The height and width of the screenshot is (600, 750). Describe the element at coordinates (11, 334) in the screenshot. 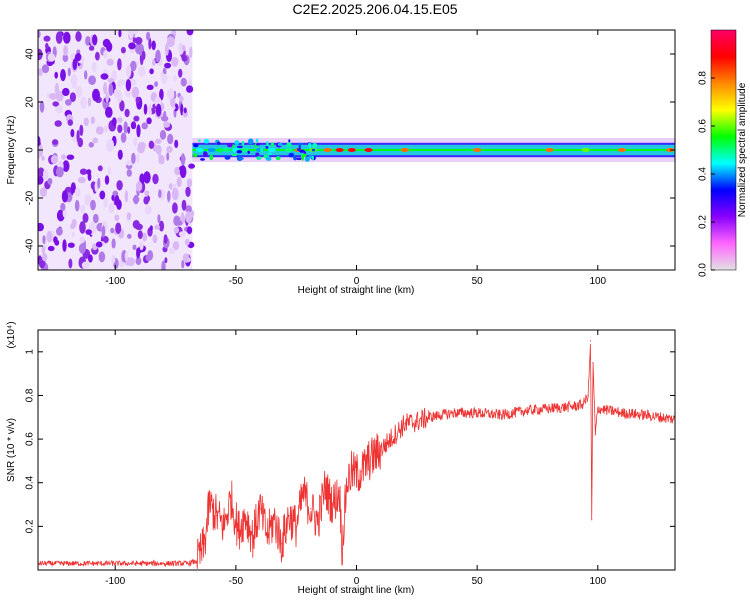

I see `snr-multiplier-label: (x10⁴)` at that location.